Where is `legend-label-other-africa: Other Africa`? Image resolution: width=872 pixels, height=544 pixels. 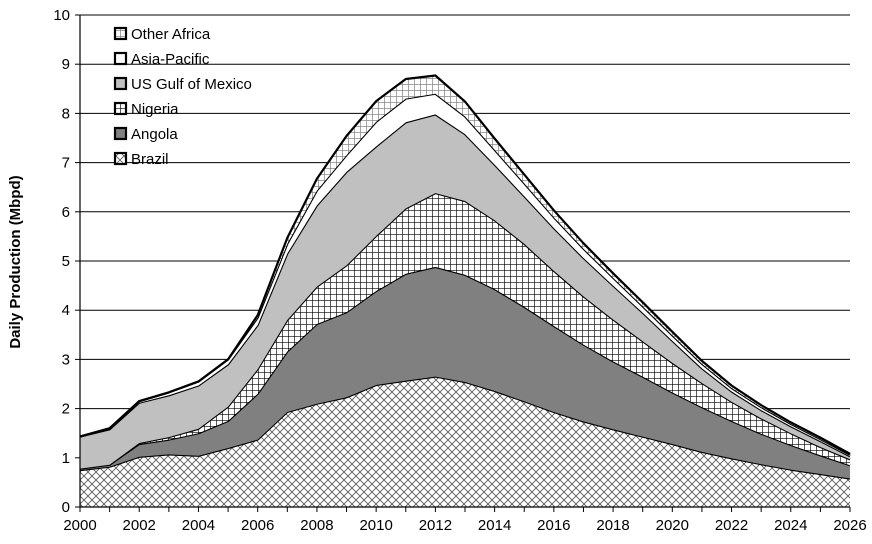 legend-label-other-africa: Other Africa is located at coordinates (171, 34).